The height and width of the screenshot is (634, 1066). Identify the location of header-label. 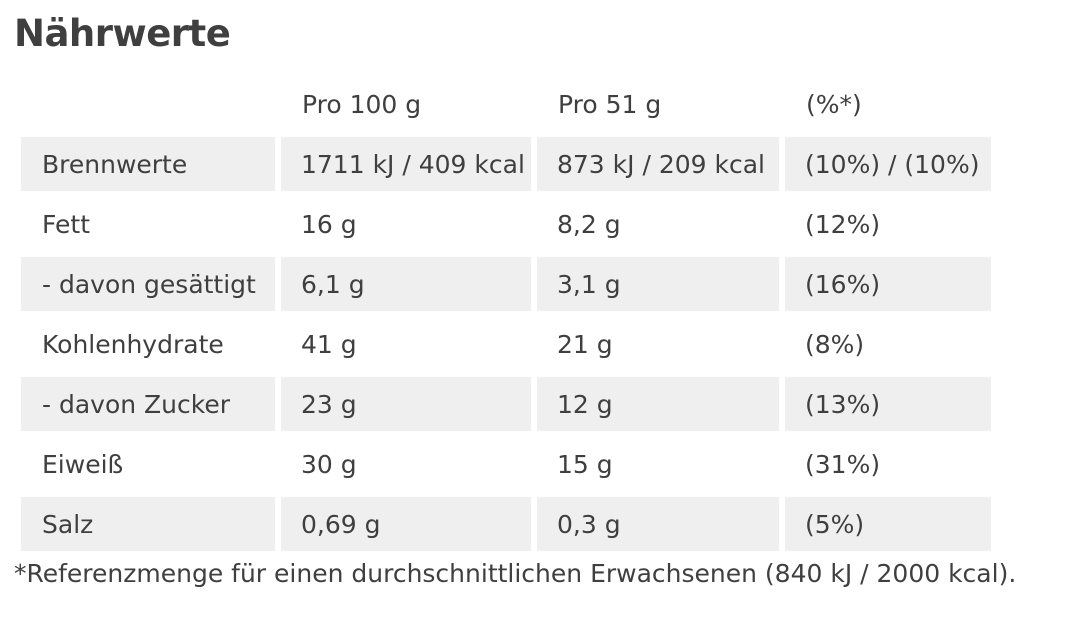
(148, 104).